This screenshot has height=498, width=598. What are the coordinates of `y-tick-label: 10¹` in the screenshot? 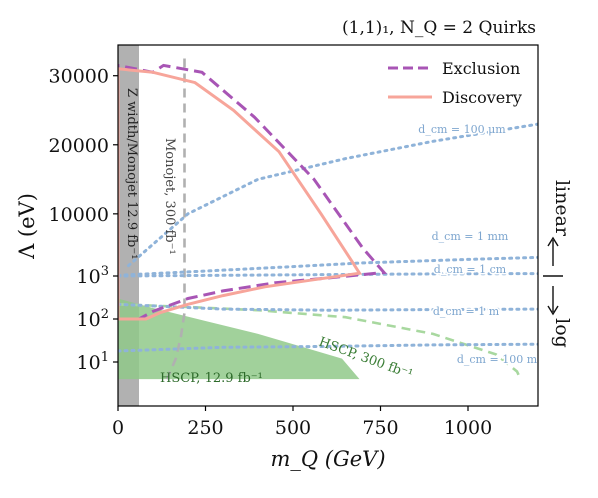 It's located at (93, 362).